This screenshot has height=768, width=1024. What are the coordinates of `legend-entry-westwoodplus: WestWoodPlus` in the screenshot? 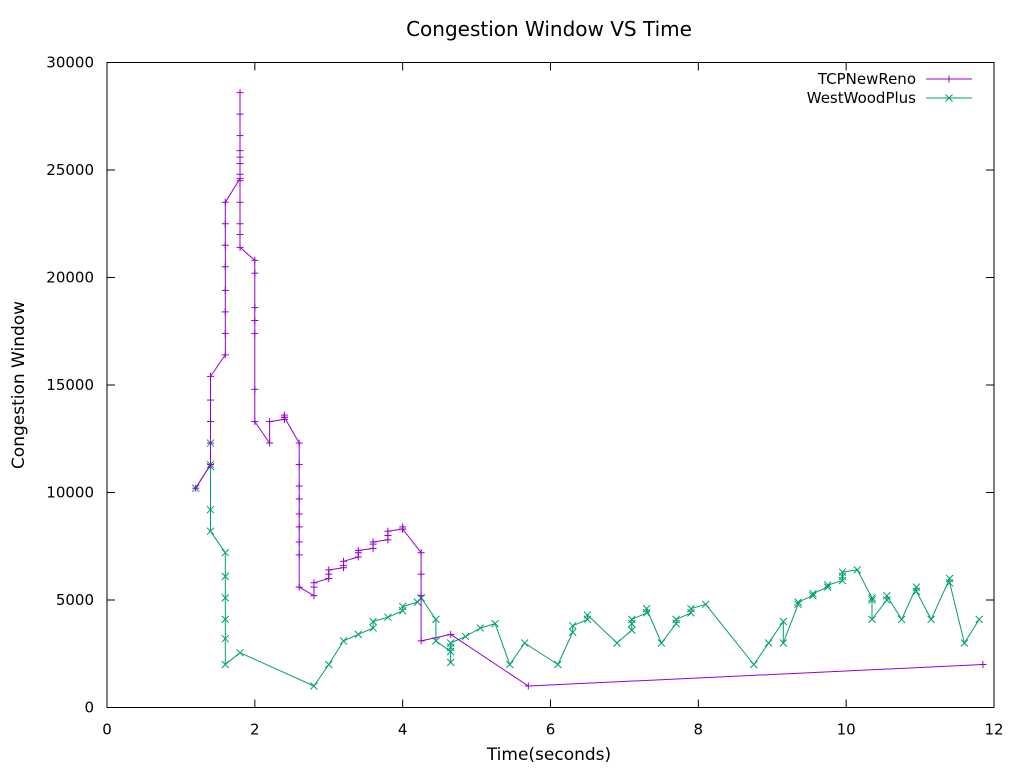 It's located at (889, 98).